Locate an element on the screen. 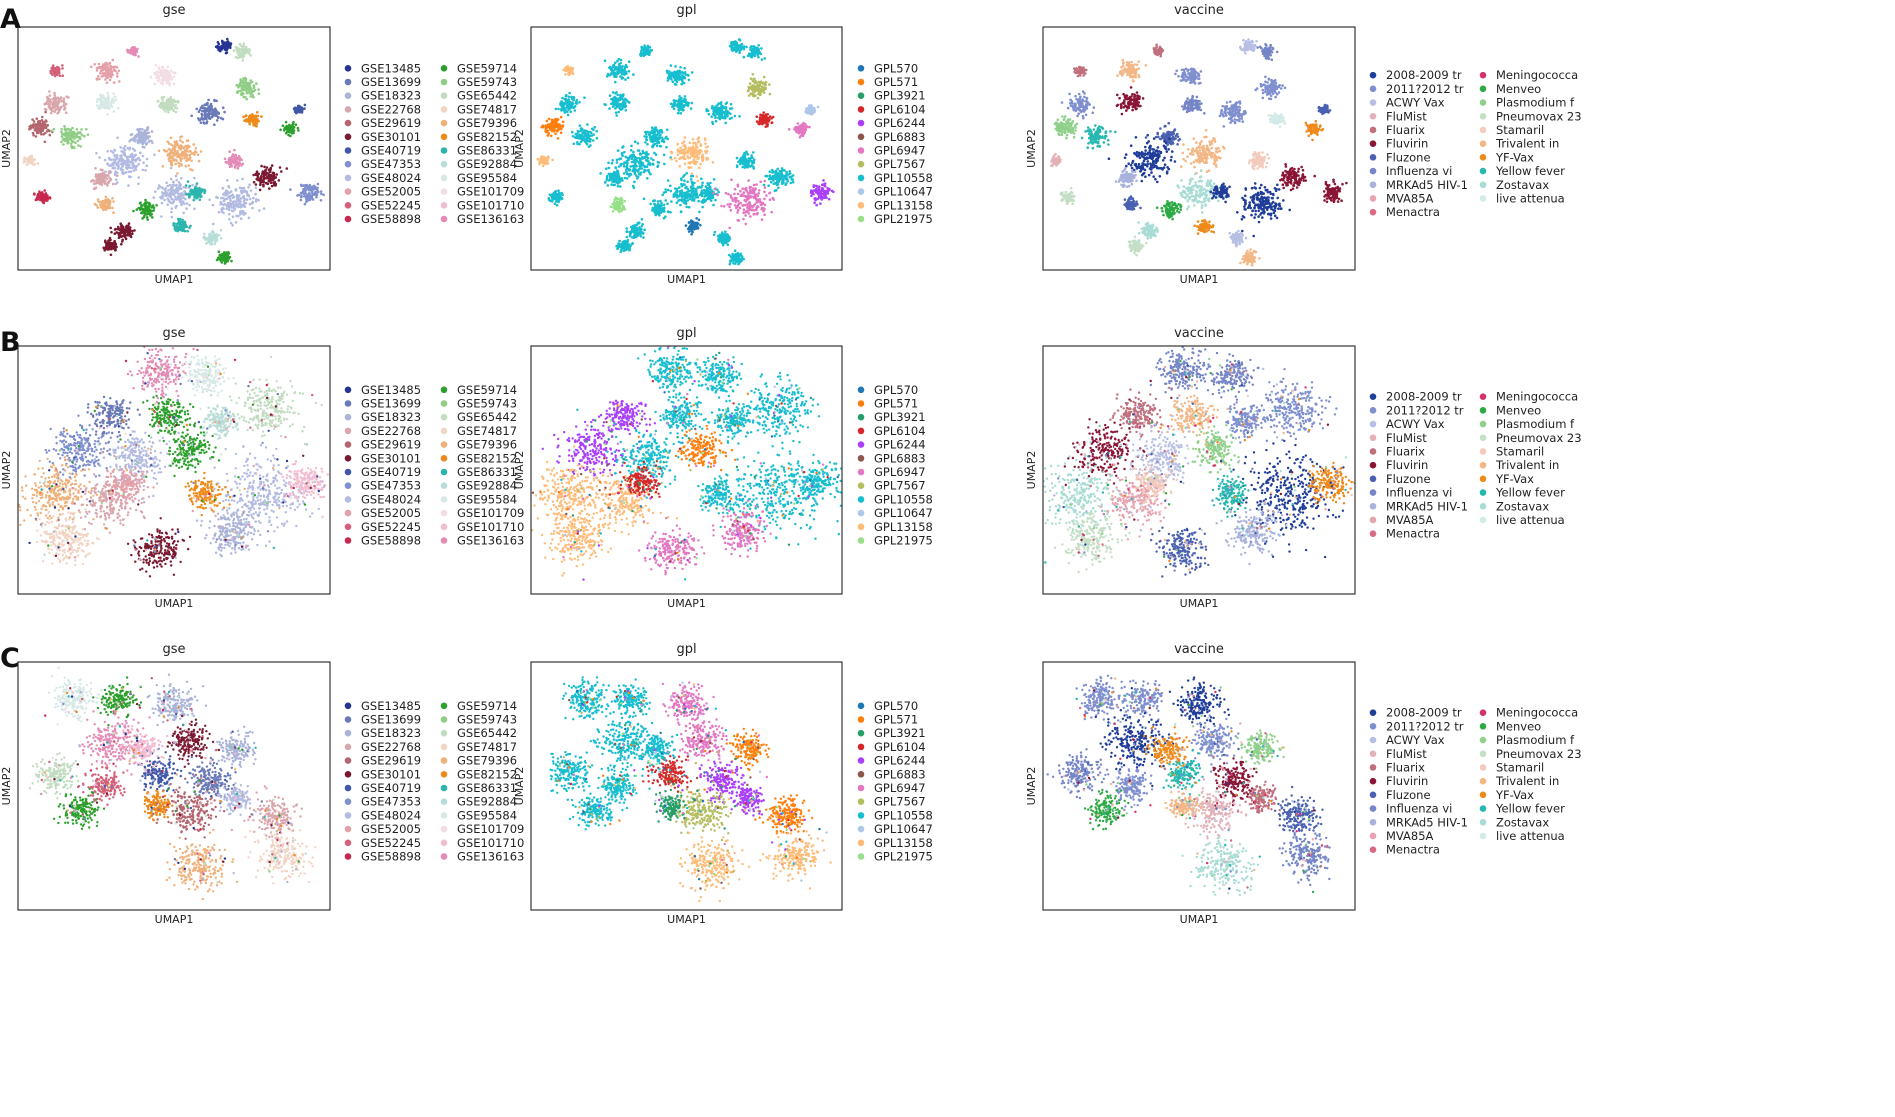 Image resolution: width=1895 pixels, height=1117 pixels. y-axis-label: UMAP2 is located at coordinates (6, 148).